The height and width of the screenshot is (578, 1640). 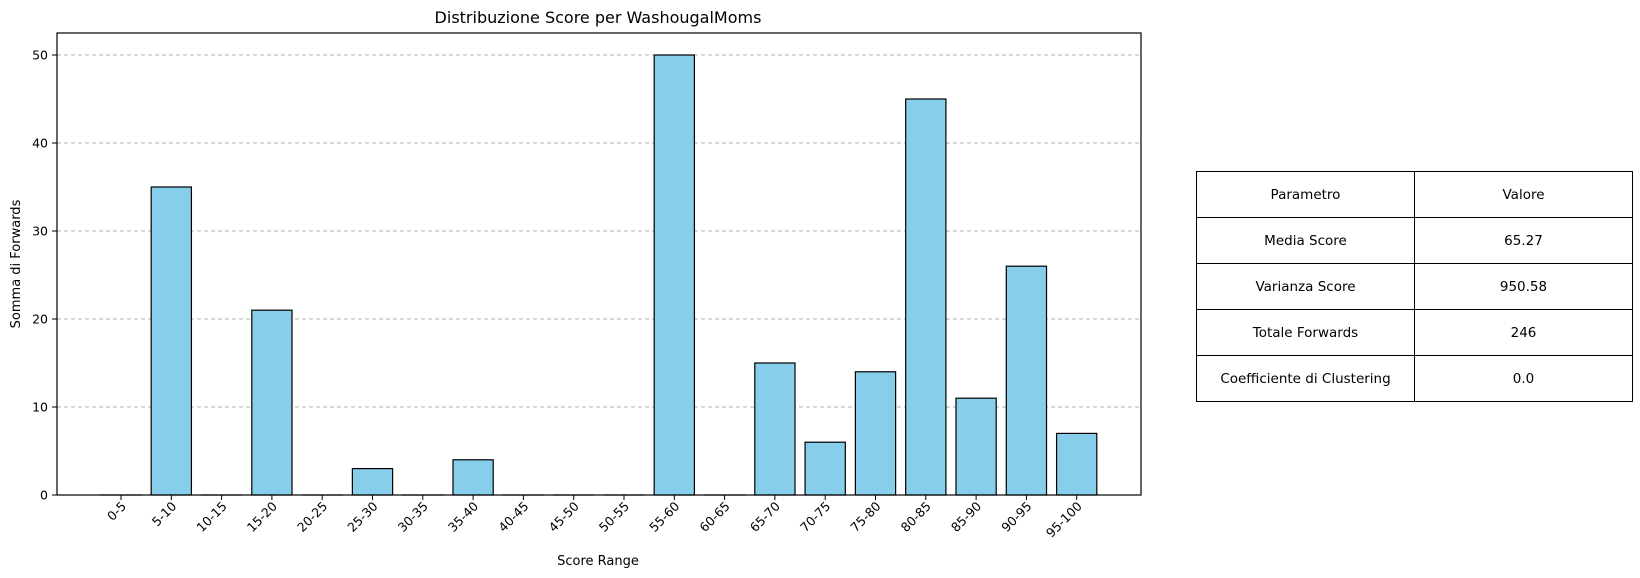 What do you see at coordinates (44, 495) in the screenshot?
I see `y-tick-label: 0` at bounding box center [44, 495].